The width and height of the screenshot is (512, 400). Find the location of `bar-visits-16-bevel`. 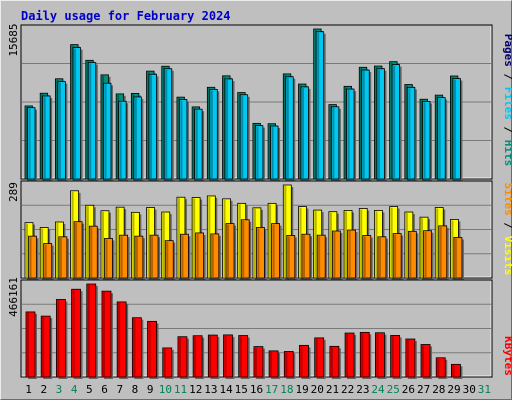

bar-visits-16-bevel is located at coordinates (254, 242).